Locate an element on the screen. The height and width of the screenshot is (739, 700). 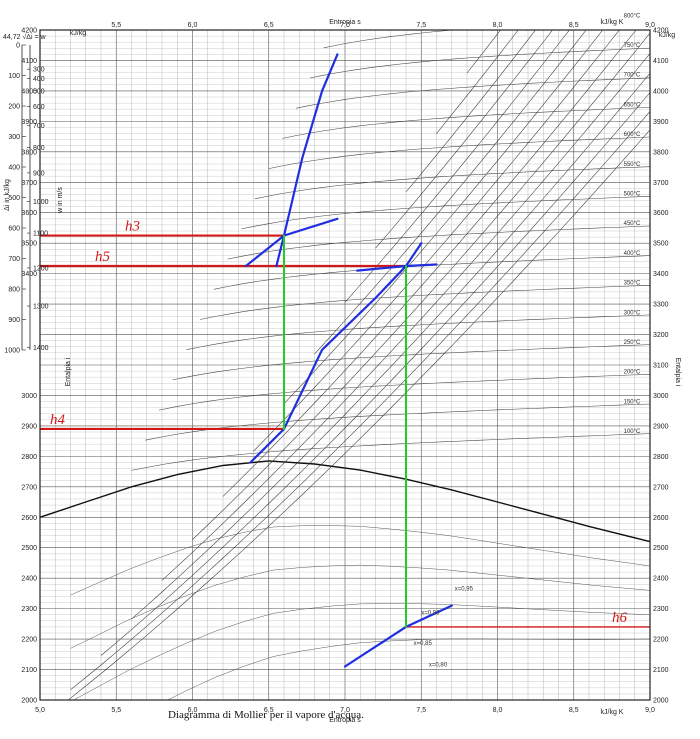
annotation-label-h6: h6 is located at coordinates (620, 618).